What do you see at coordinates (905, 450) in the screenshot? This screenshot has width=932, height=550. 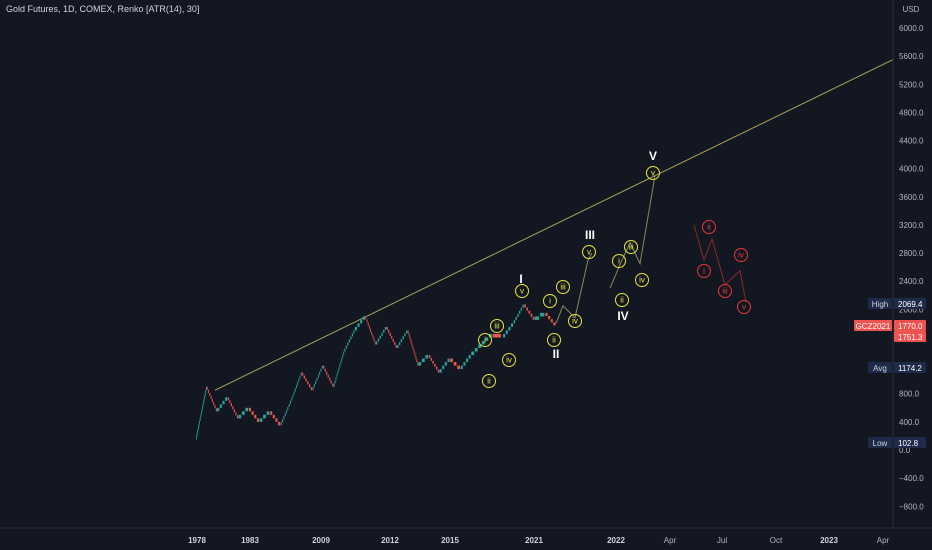 I see `y-tick-label: 0.0` at bounding box center [905, 450].